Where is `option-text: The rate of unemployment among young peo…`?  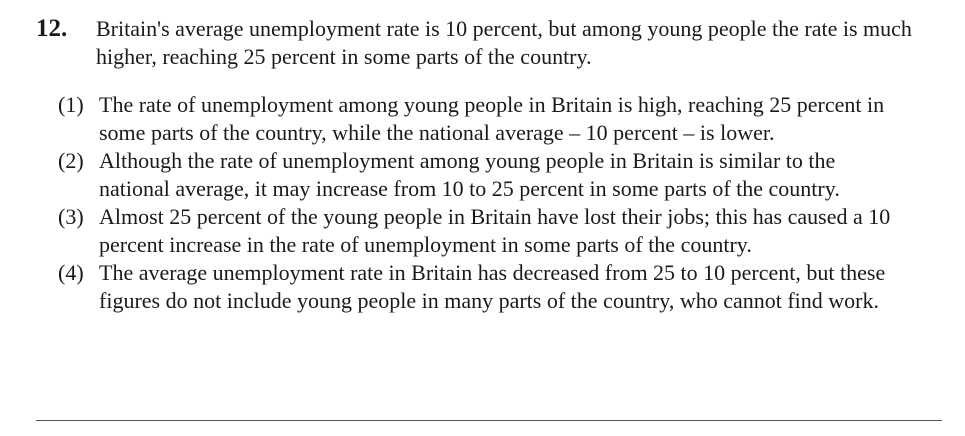
option-text: The rate of unemployment among young peo… is located at coordinates (492, 118).